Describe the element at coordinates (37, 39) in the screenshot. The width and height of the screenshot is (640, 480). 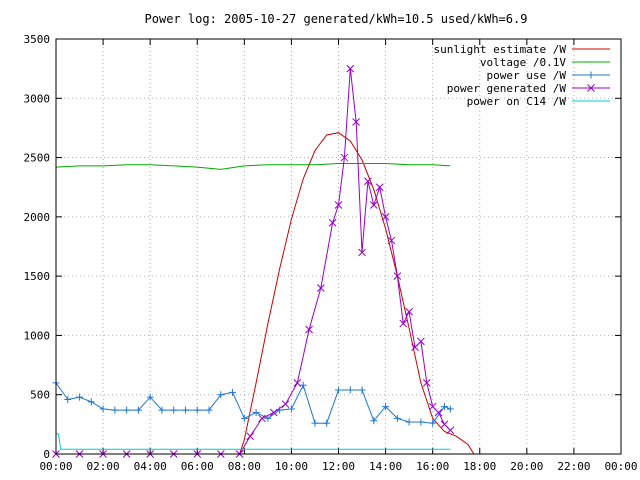
I see `y-tick-label: 3500` at that location.